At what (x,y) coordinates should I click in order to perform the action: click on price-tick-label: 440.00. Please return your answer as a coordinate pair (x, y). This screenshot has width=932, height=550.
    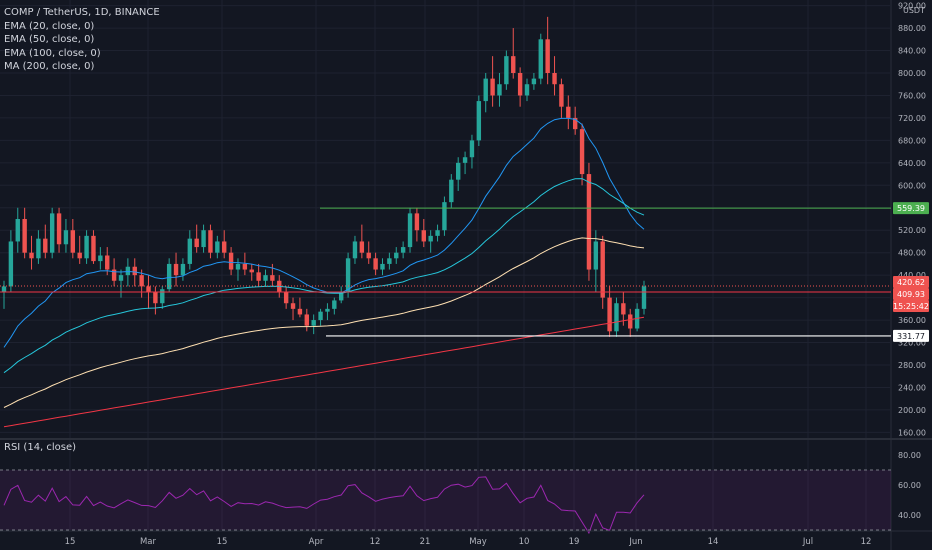
    Looking at the image, I should click on (912, 275).